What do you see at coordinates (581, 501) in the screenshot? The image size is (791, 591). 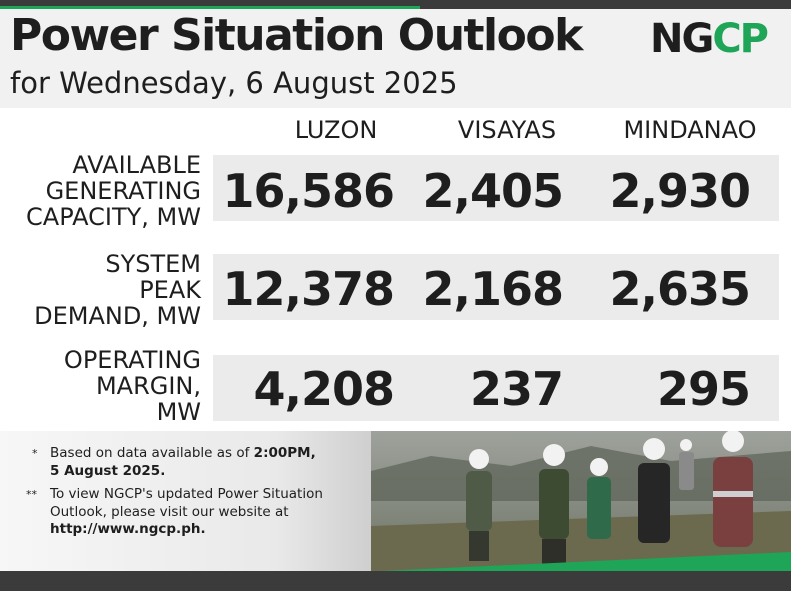 I see `field-workers-photo` at bounding box center [581, 501].